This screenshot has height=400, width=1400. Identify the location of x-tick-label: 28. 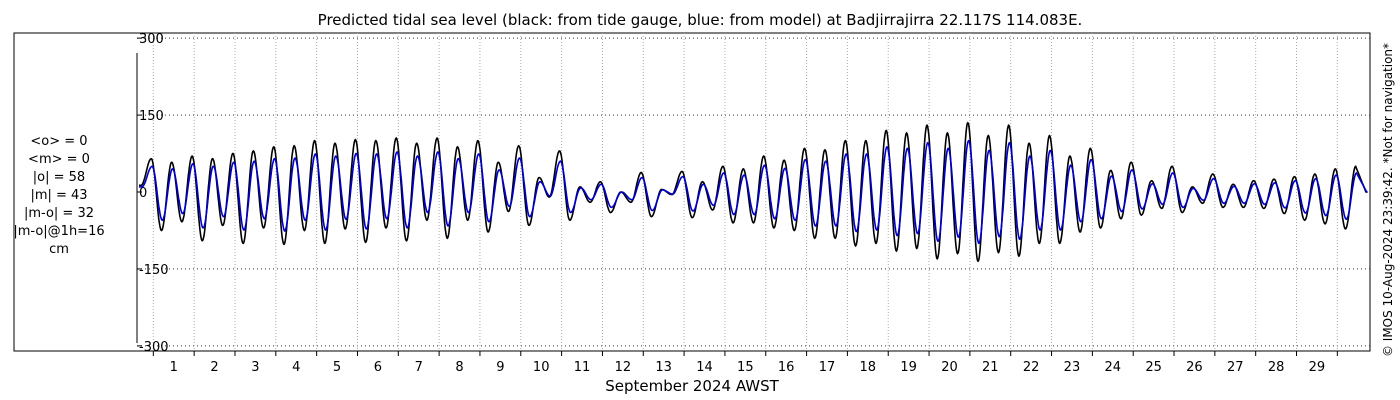
(1276, 367).